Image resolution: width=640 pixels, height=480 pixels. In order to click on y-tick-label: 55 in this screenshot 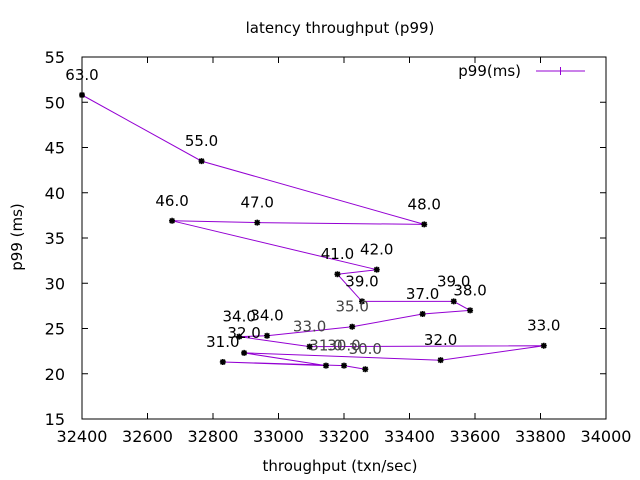, I will do `click(55, 57)`.